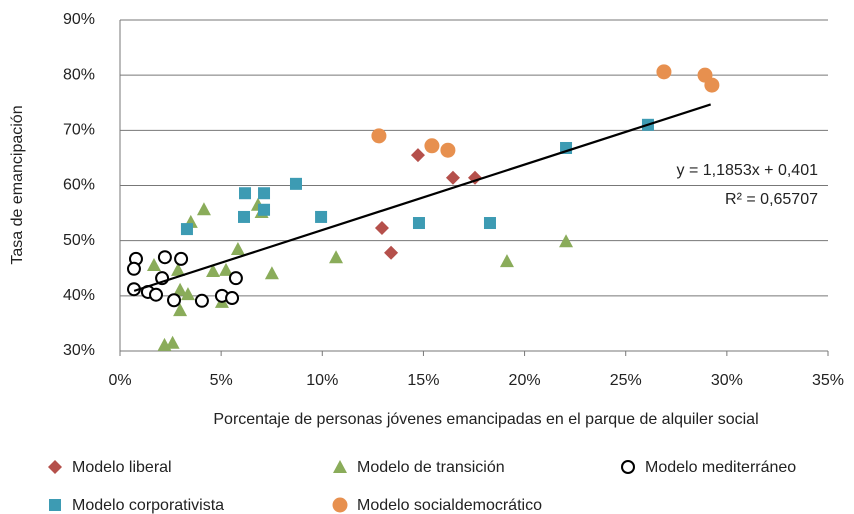  I want to click on x-tick-label: 25%, so click(626, 380).